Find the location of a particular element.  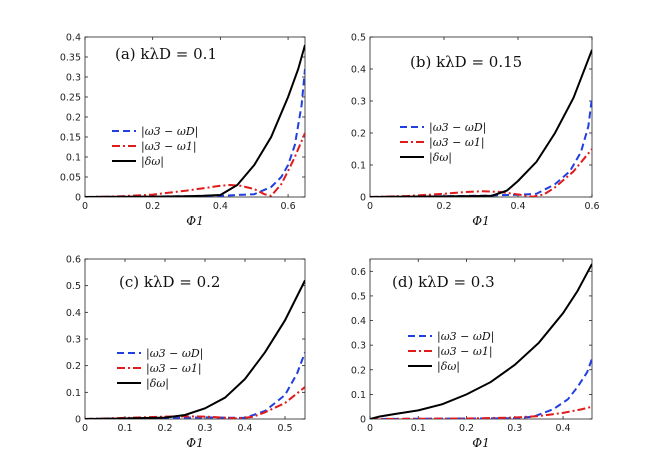

panel-title: (b) kλD = 0.15 is located at coordinates (466, 62).